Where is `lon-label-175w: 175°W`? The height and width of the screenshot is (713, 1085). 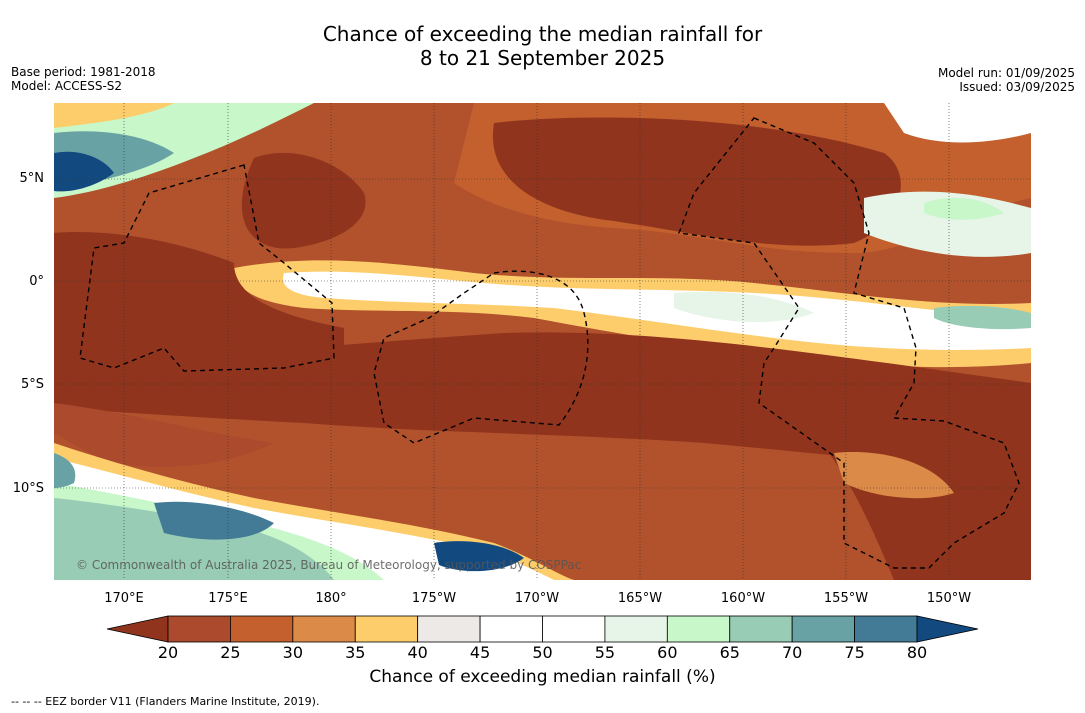
lon-label-175w: 175°W is located at coordinates (434, 598).